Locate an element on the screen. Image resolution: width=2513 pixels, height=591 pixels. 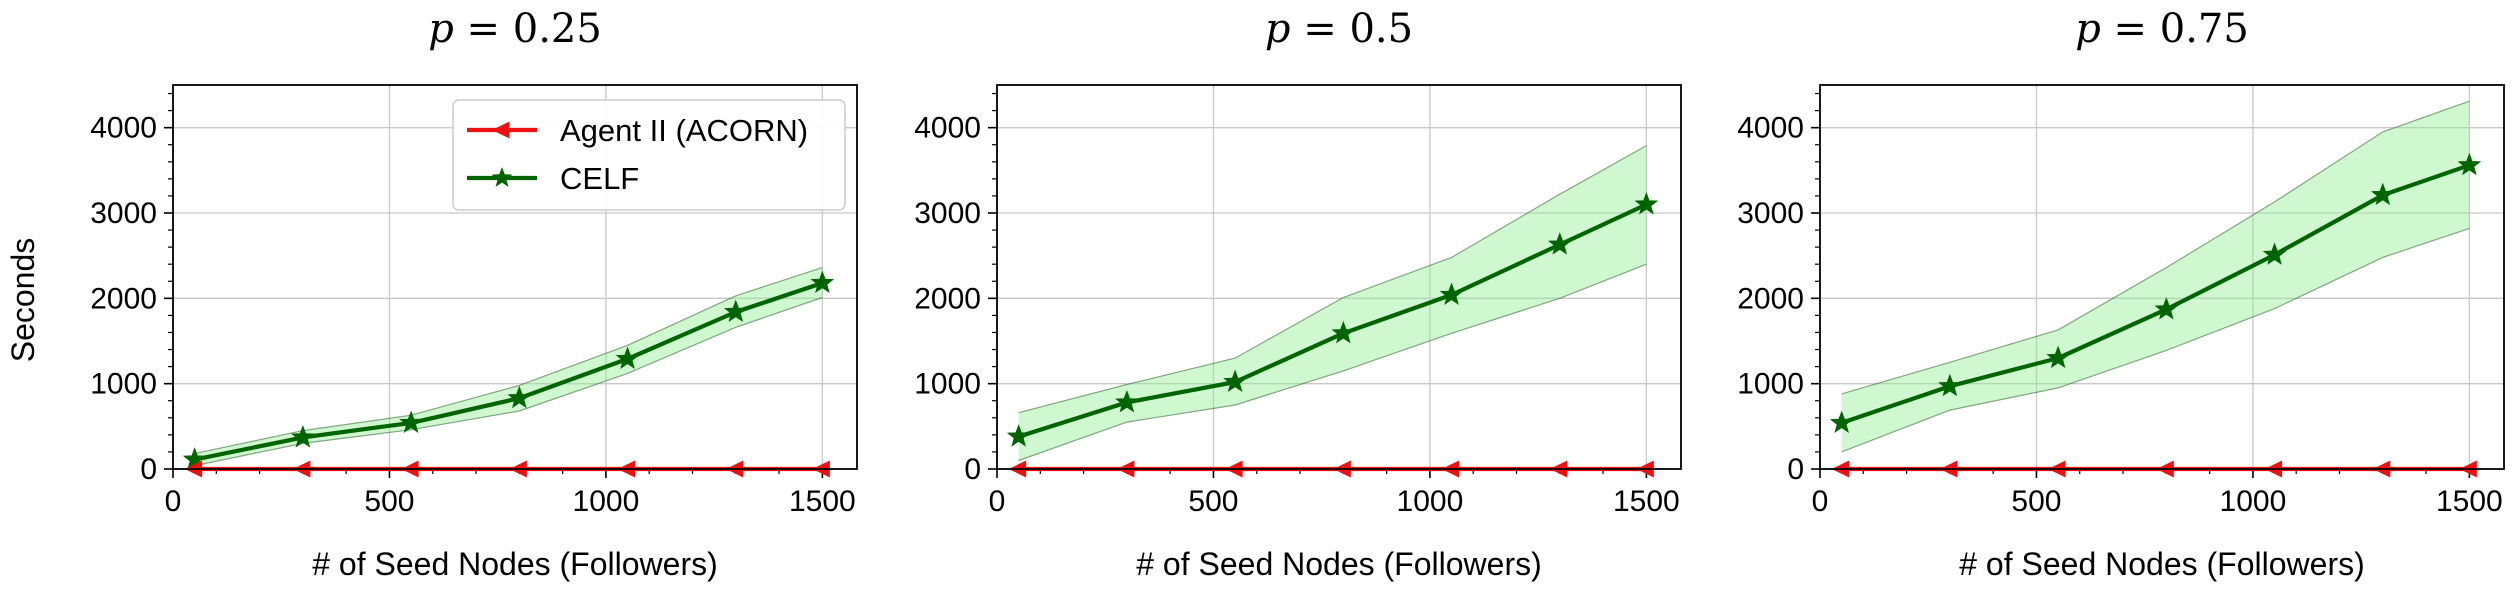
chart-title: p = 0.5 is located at coordinates (1339, 29).